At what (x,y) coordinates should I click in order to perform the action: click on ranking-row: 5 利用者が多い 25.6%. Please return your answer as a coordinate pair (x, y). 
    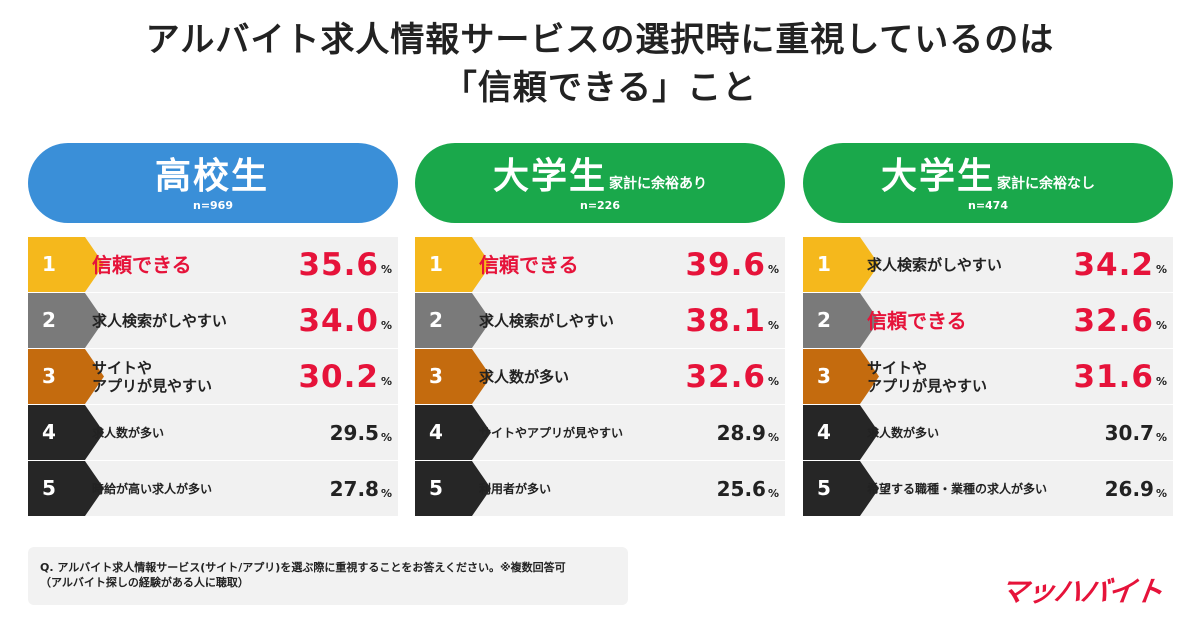
    Looking at the image, I should click on (600, 489).